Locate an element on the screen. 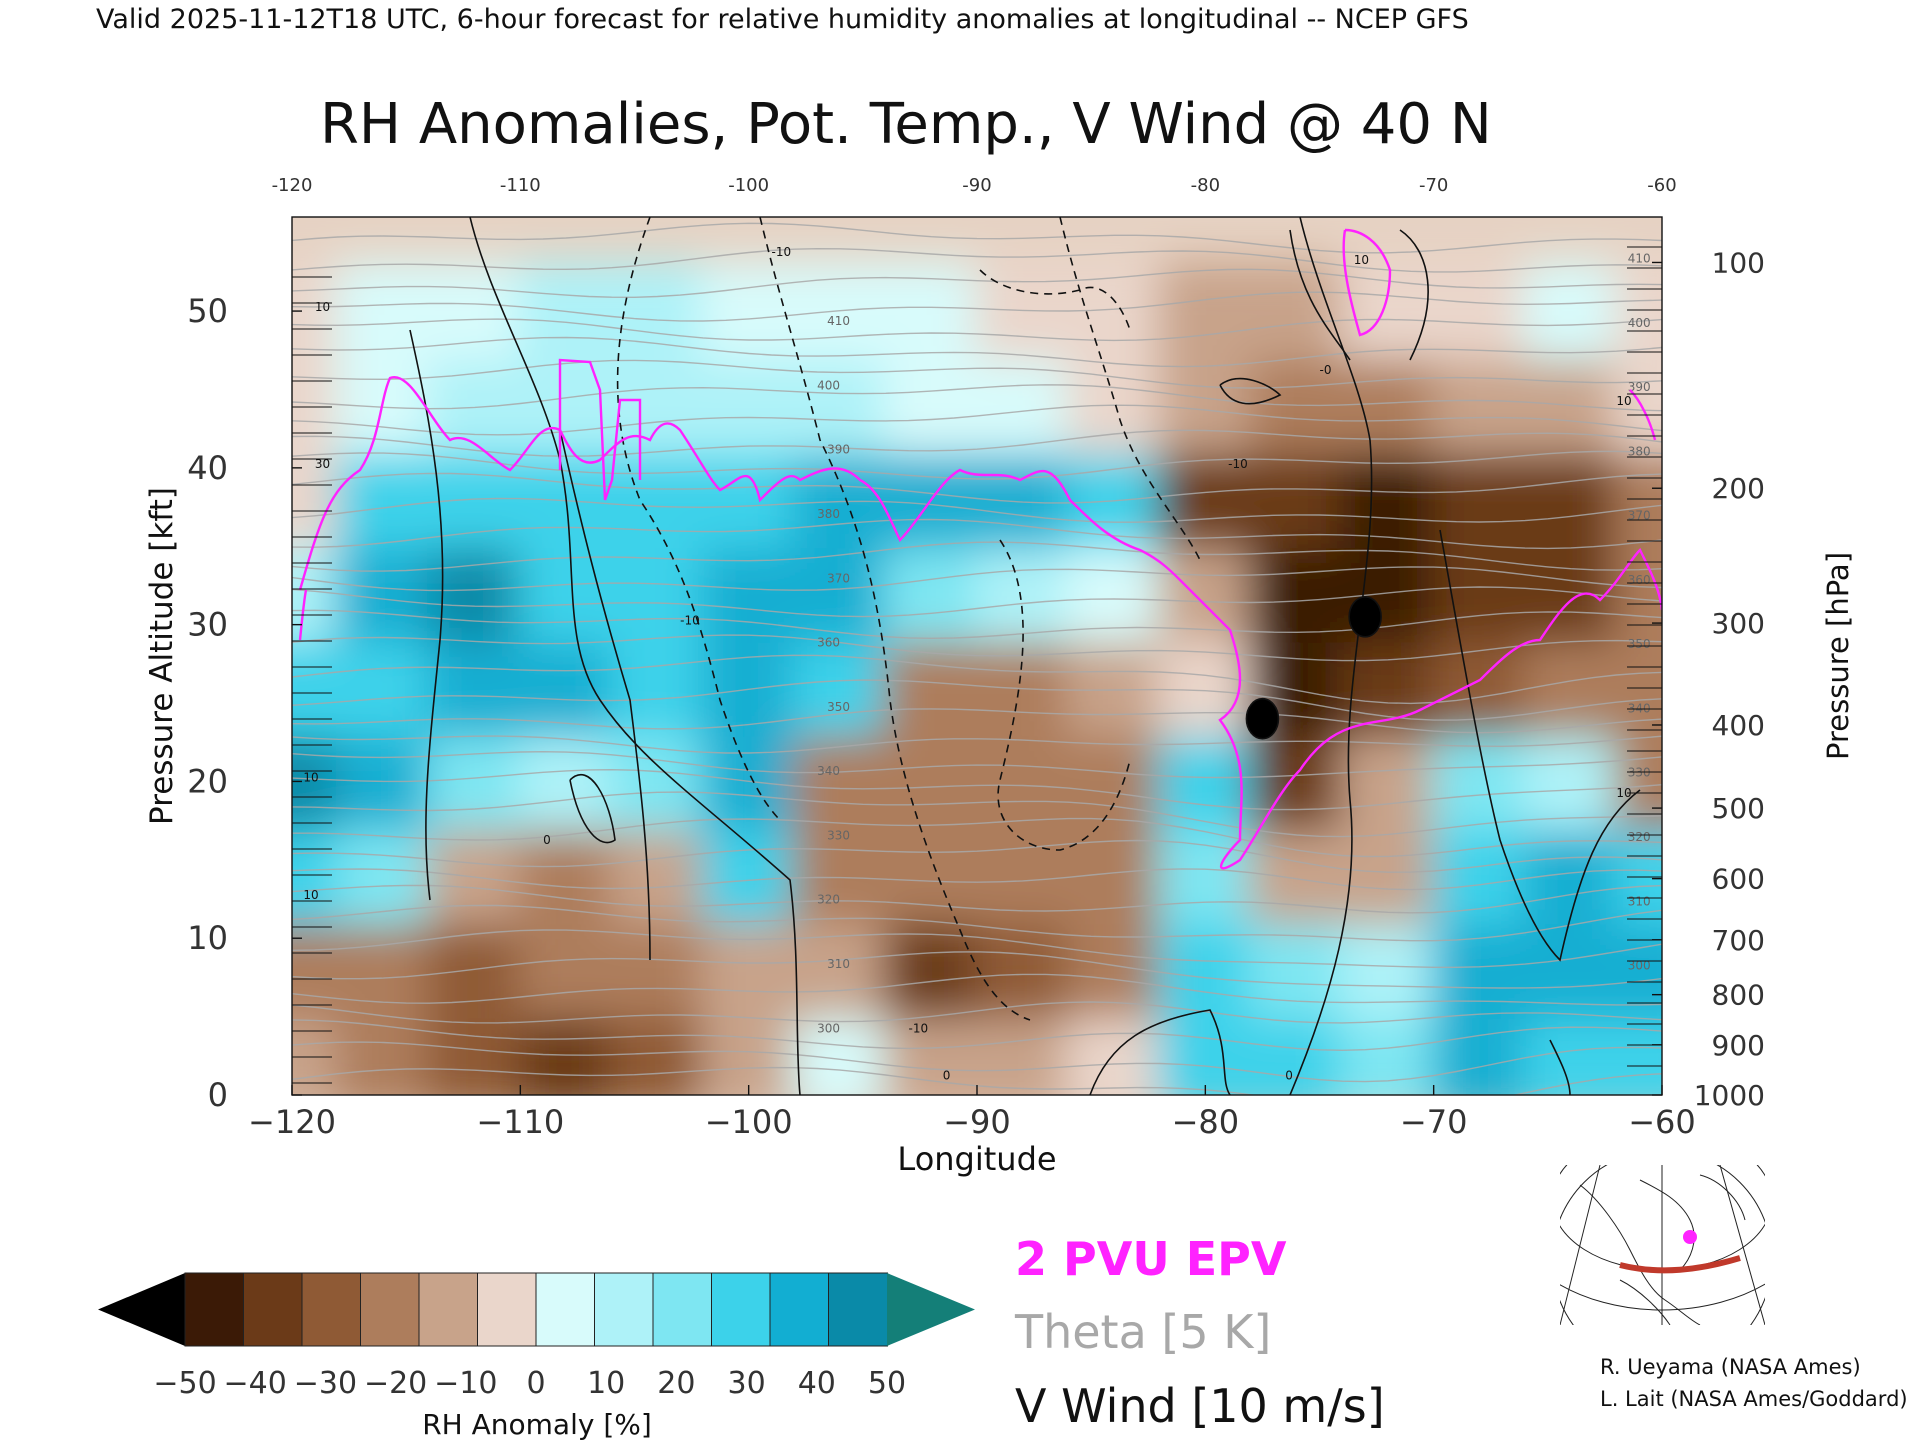 Image resolution: width=1920 pixels, height=1440 pixels. x-top-tick-label: -90 is located at coordinates (976, 185).